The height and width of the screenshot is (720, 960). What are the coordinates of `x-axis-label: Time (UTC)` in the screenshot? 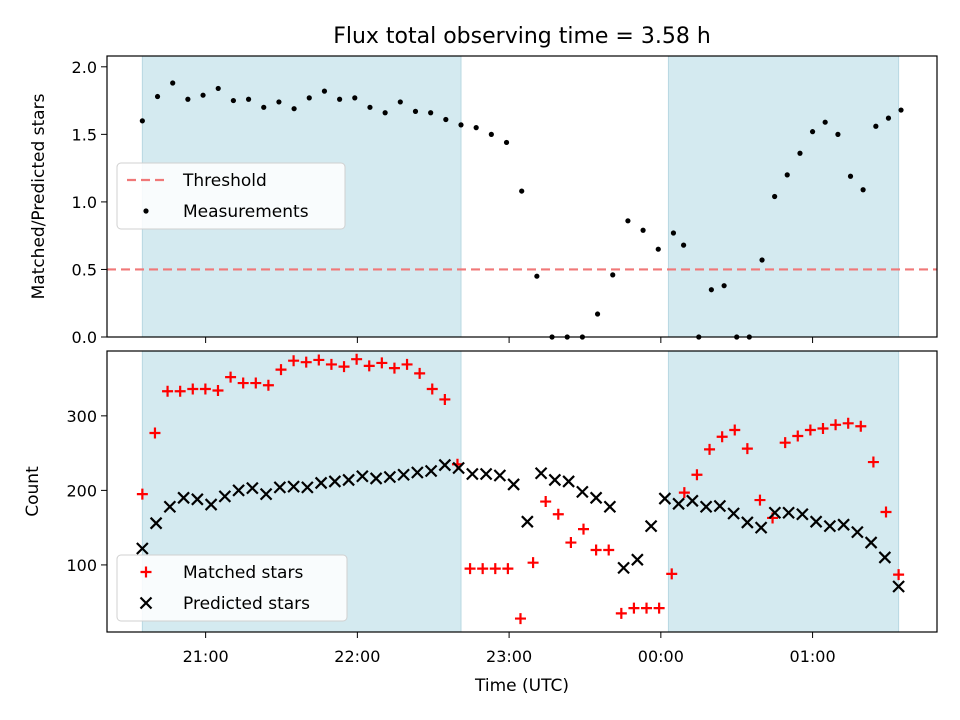 It's located at (521, 686).